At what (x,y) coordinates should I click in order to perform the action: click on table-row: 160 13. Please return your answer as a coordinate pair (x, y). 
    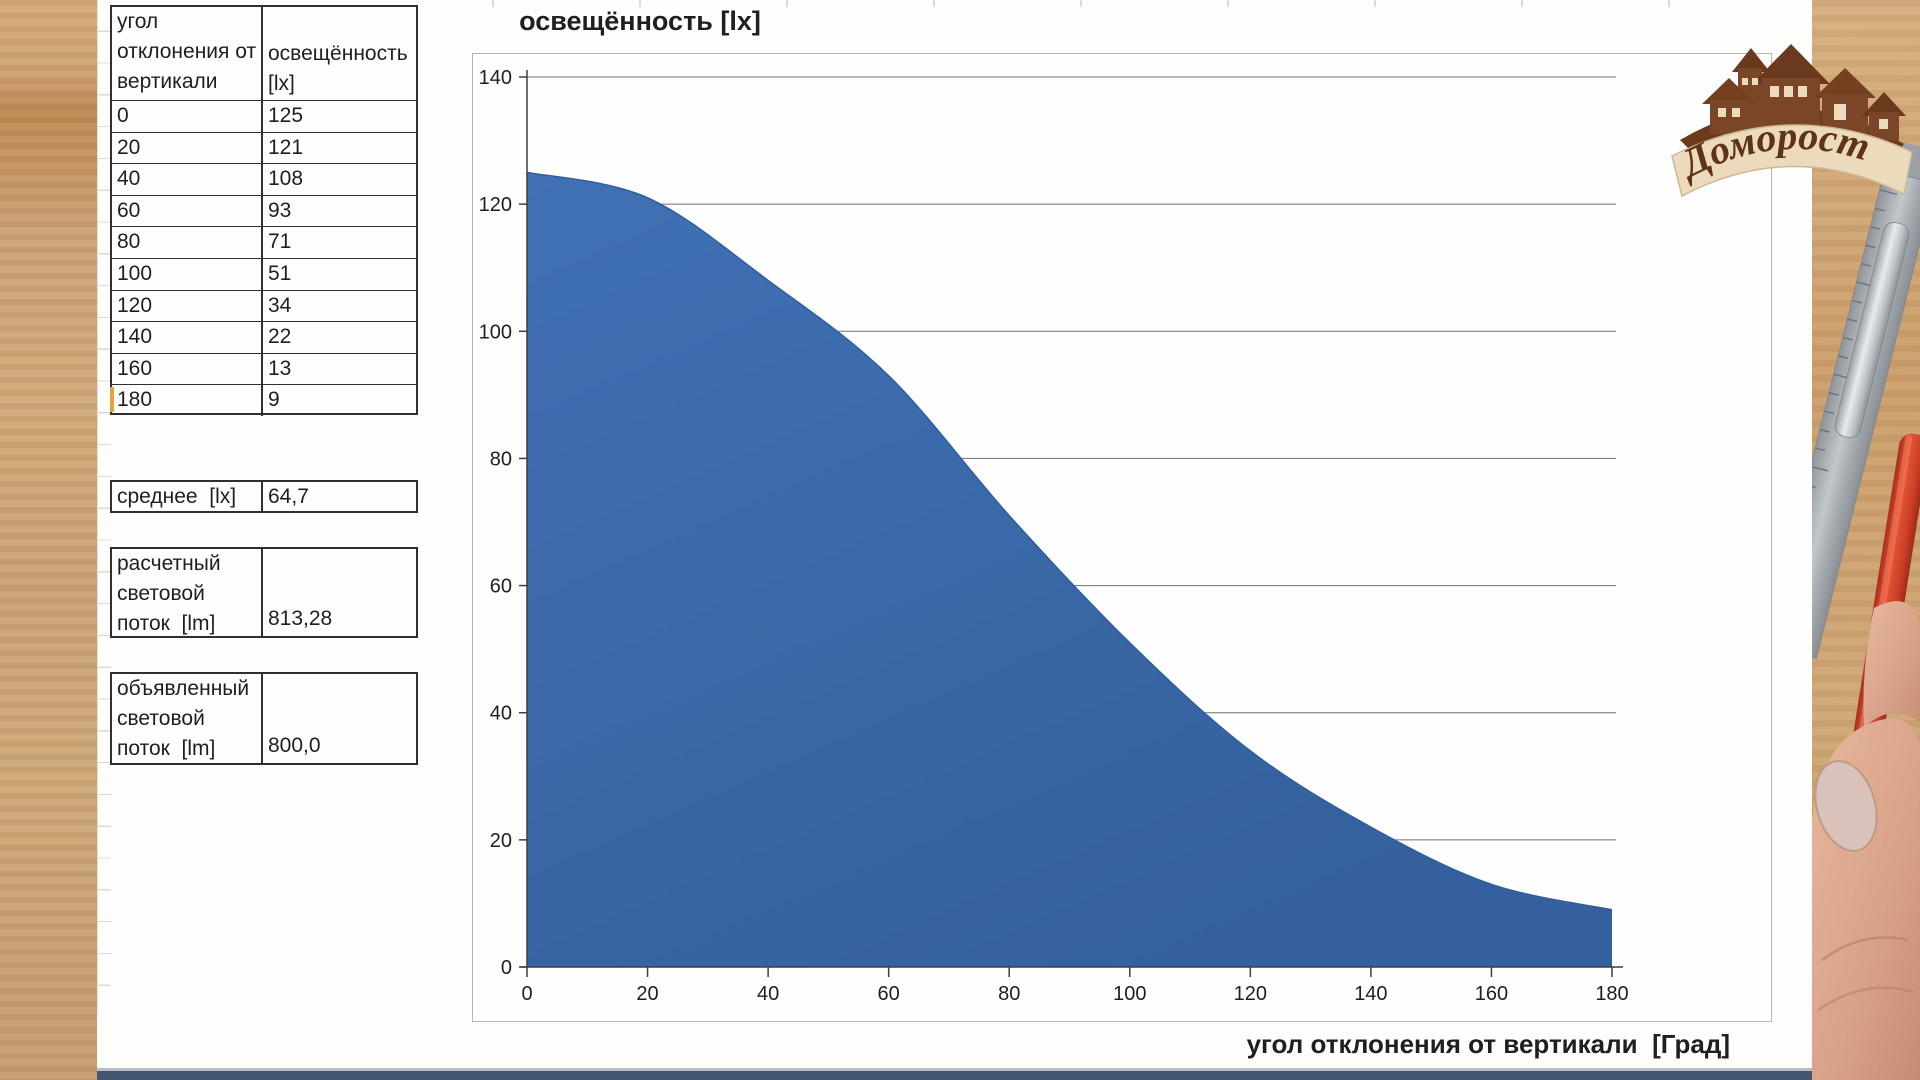
    Looking at the image, I should click on (264, 368).